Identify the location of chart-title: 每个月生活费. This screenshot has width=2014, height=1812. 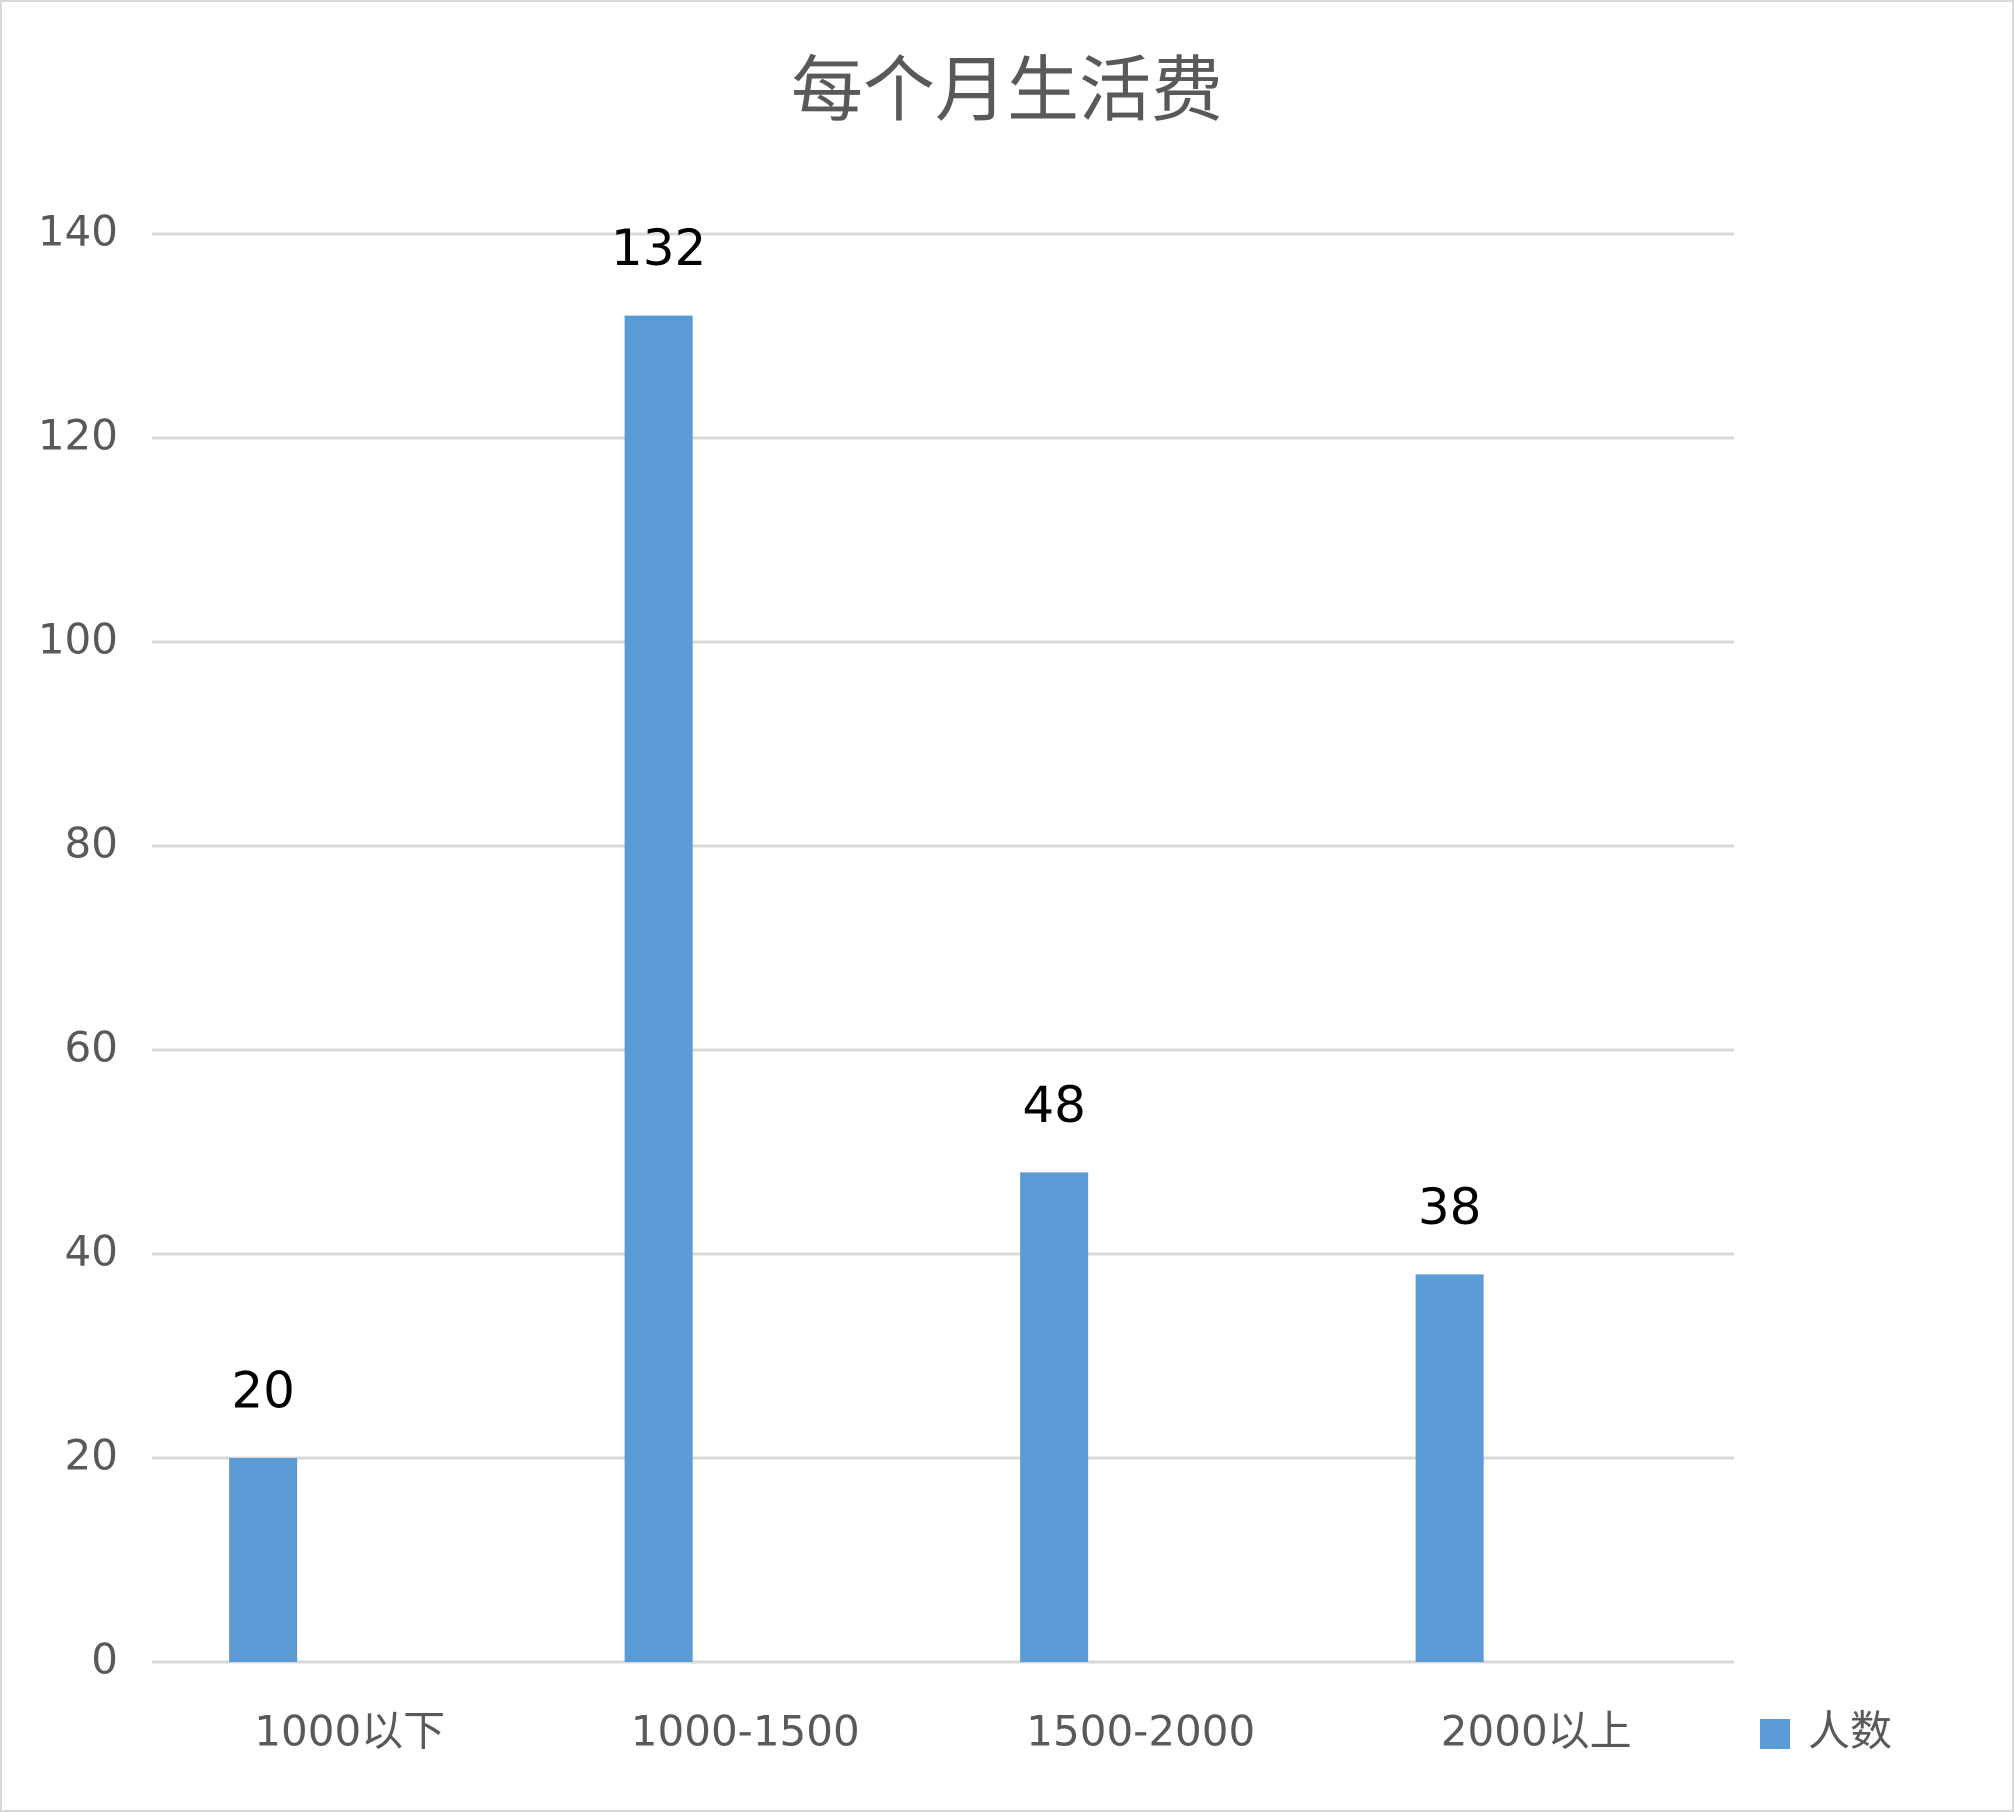
(1007, 90).